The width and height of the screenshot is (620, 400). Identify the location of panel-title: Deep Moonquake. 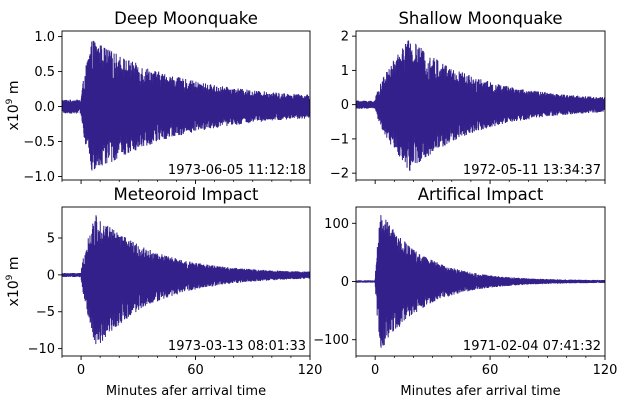
(186, 18).